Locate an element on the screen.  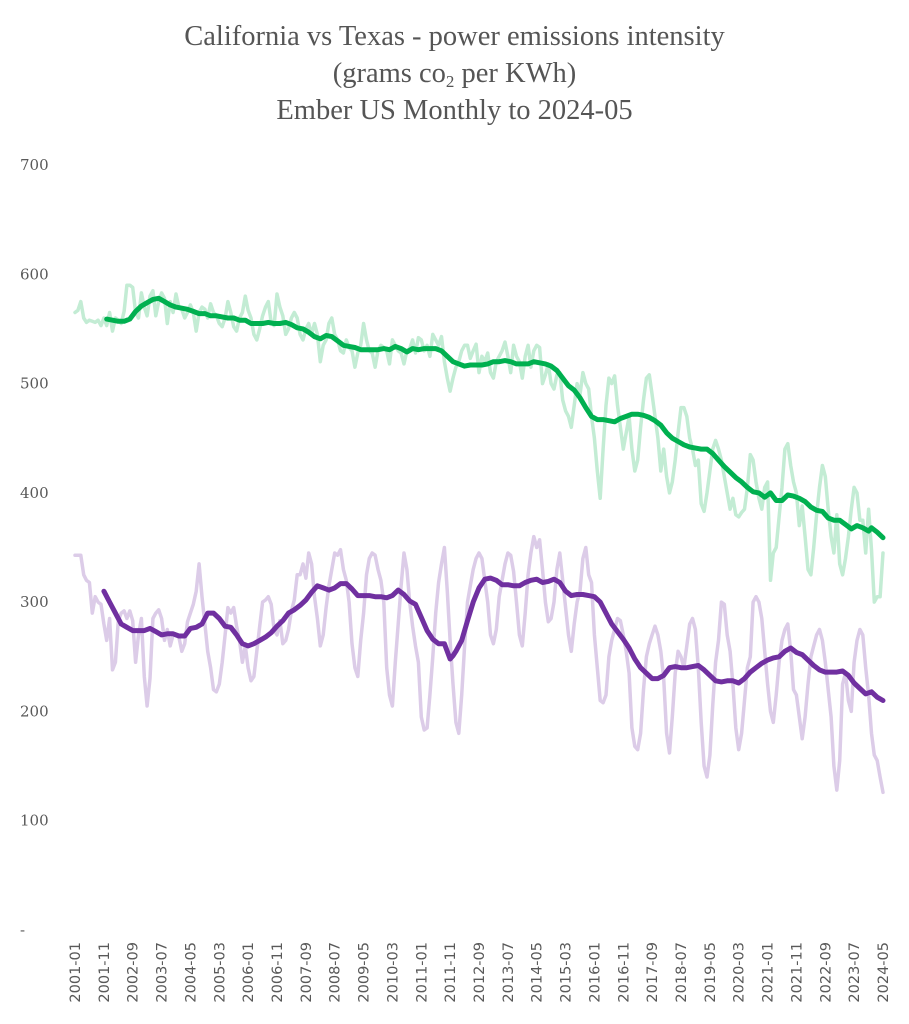
x-tick-label: 2020-03 is located at coordinates (740, 972).